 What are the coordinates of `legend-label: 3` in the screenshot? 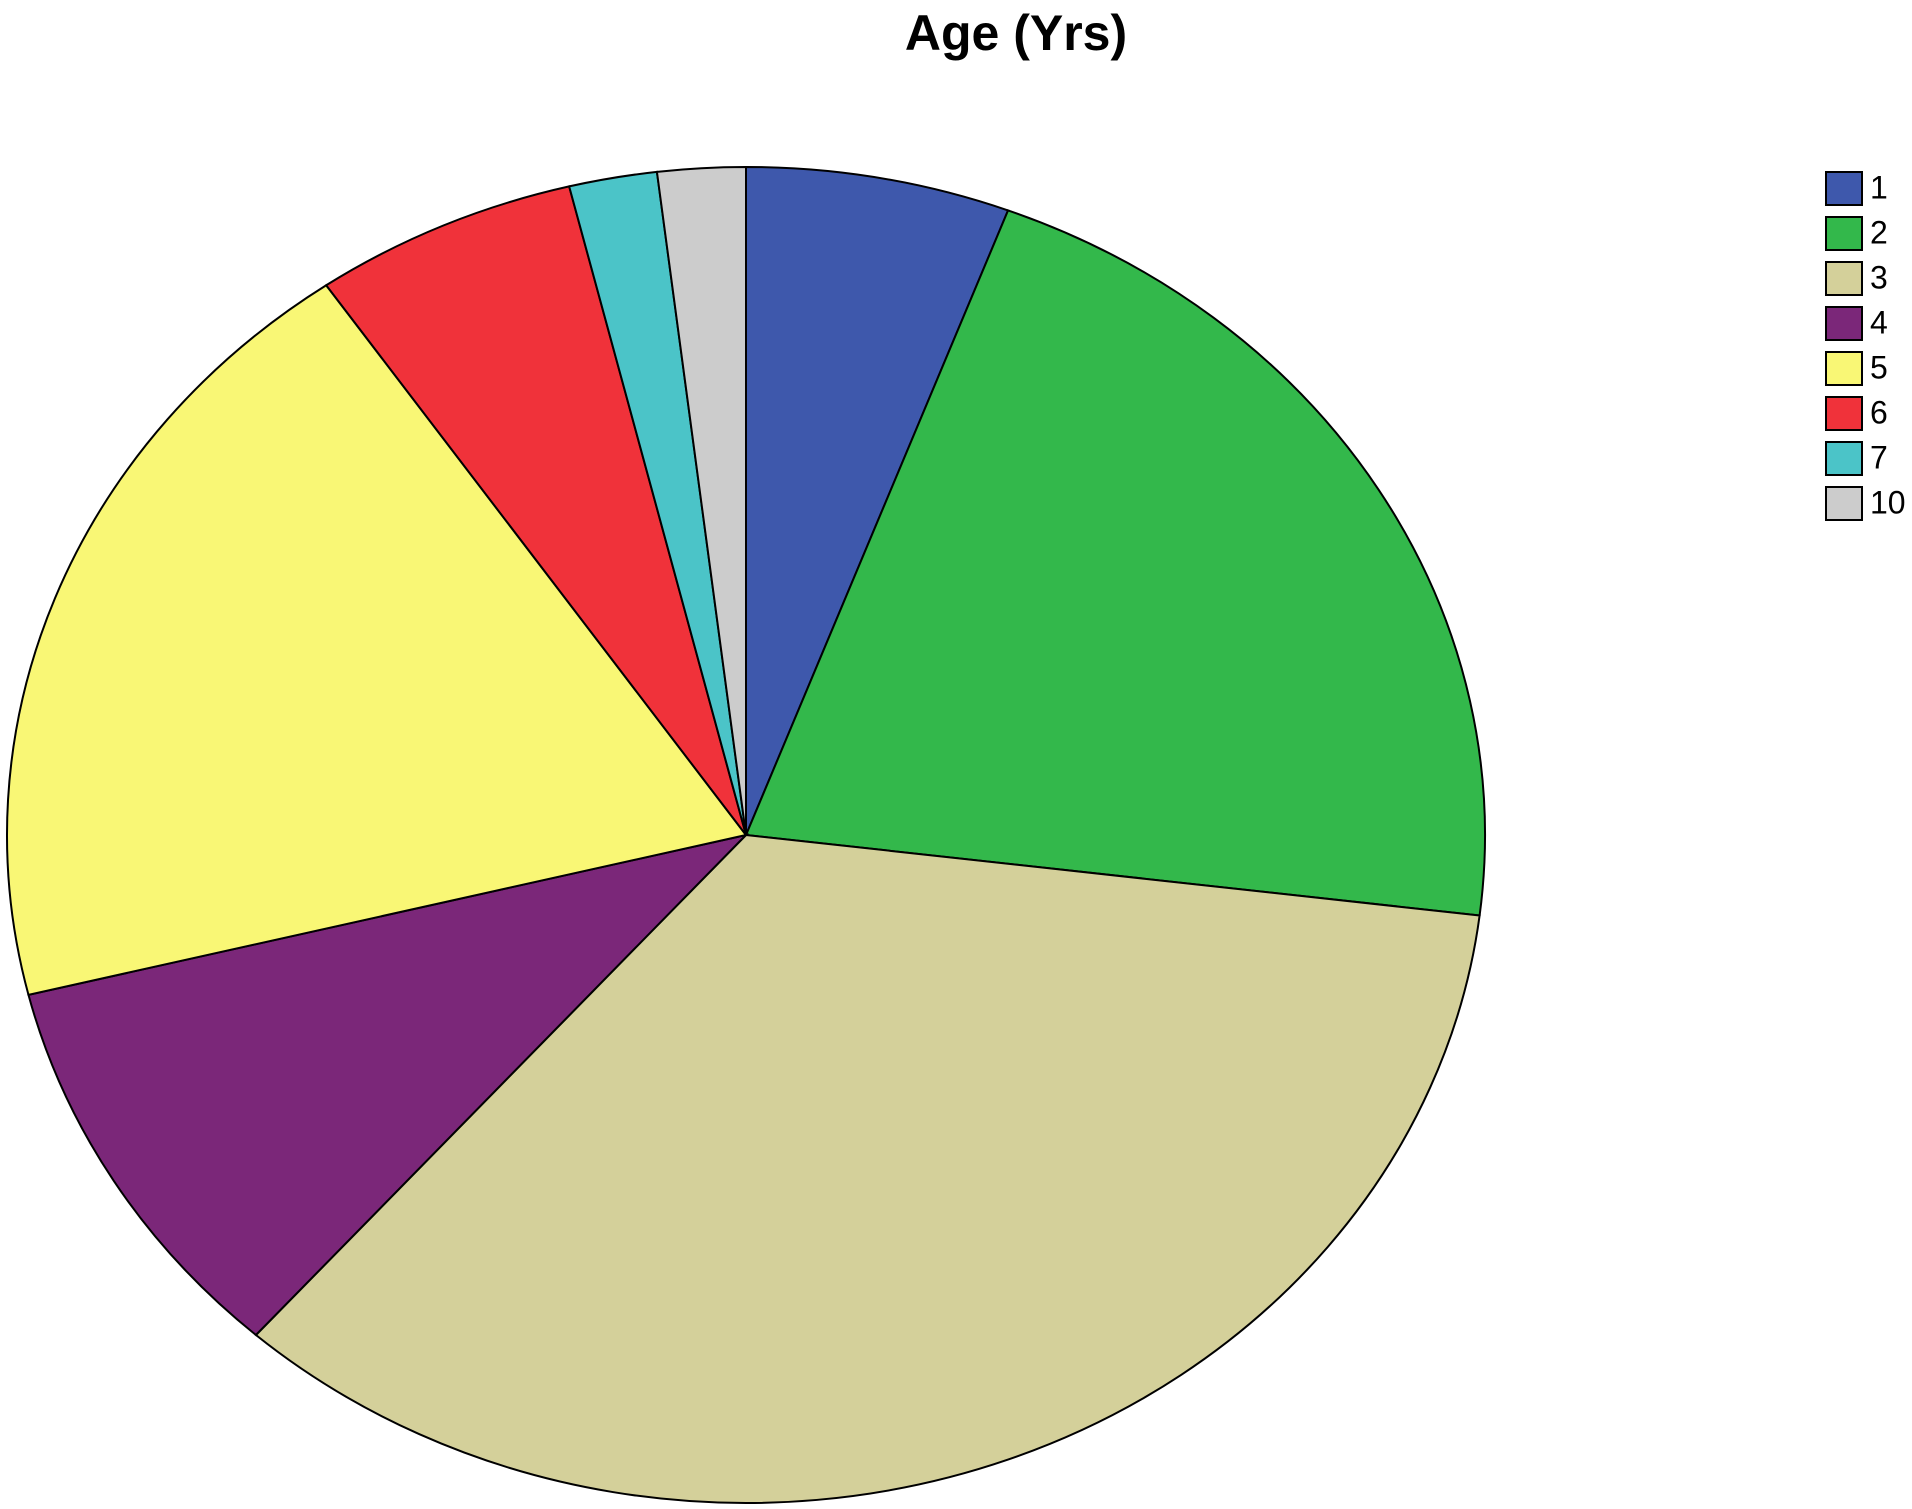 It's located at (1879, 277).